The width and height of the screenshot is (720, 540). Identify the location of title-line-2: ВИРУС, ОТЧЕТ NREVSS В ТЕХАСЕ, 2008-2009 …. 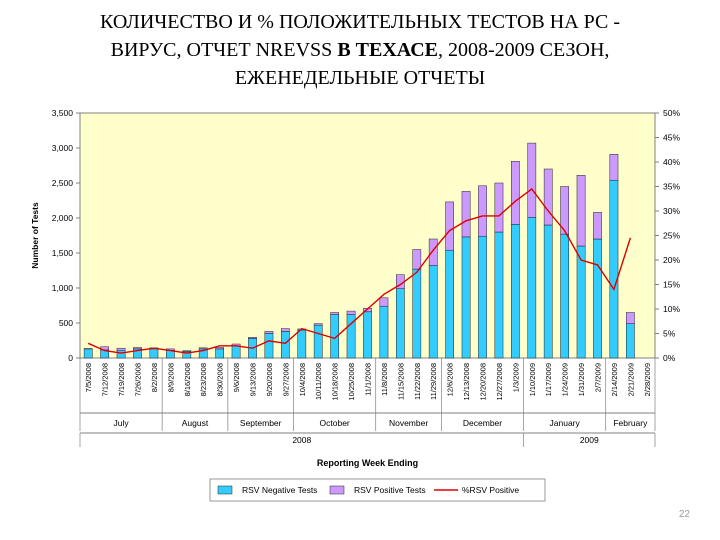
(360, 50).